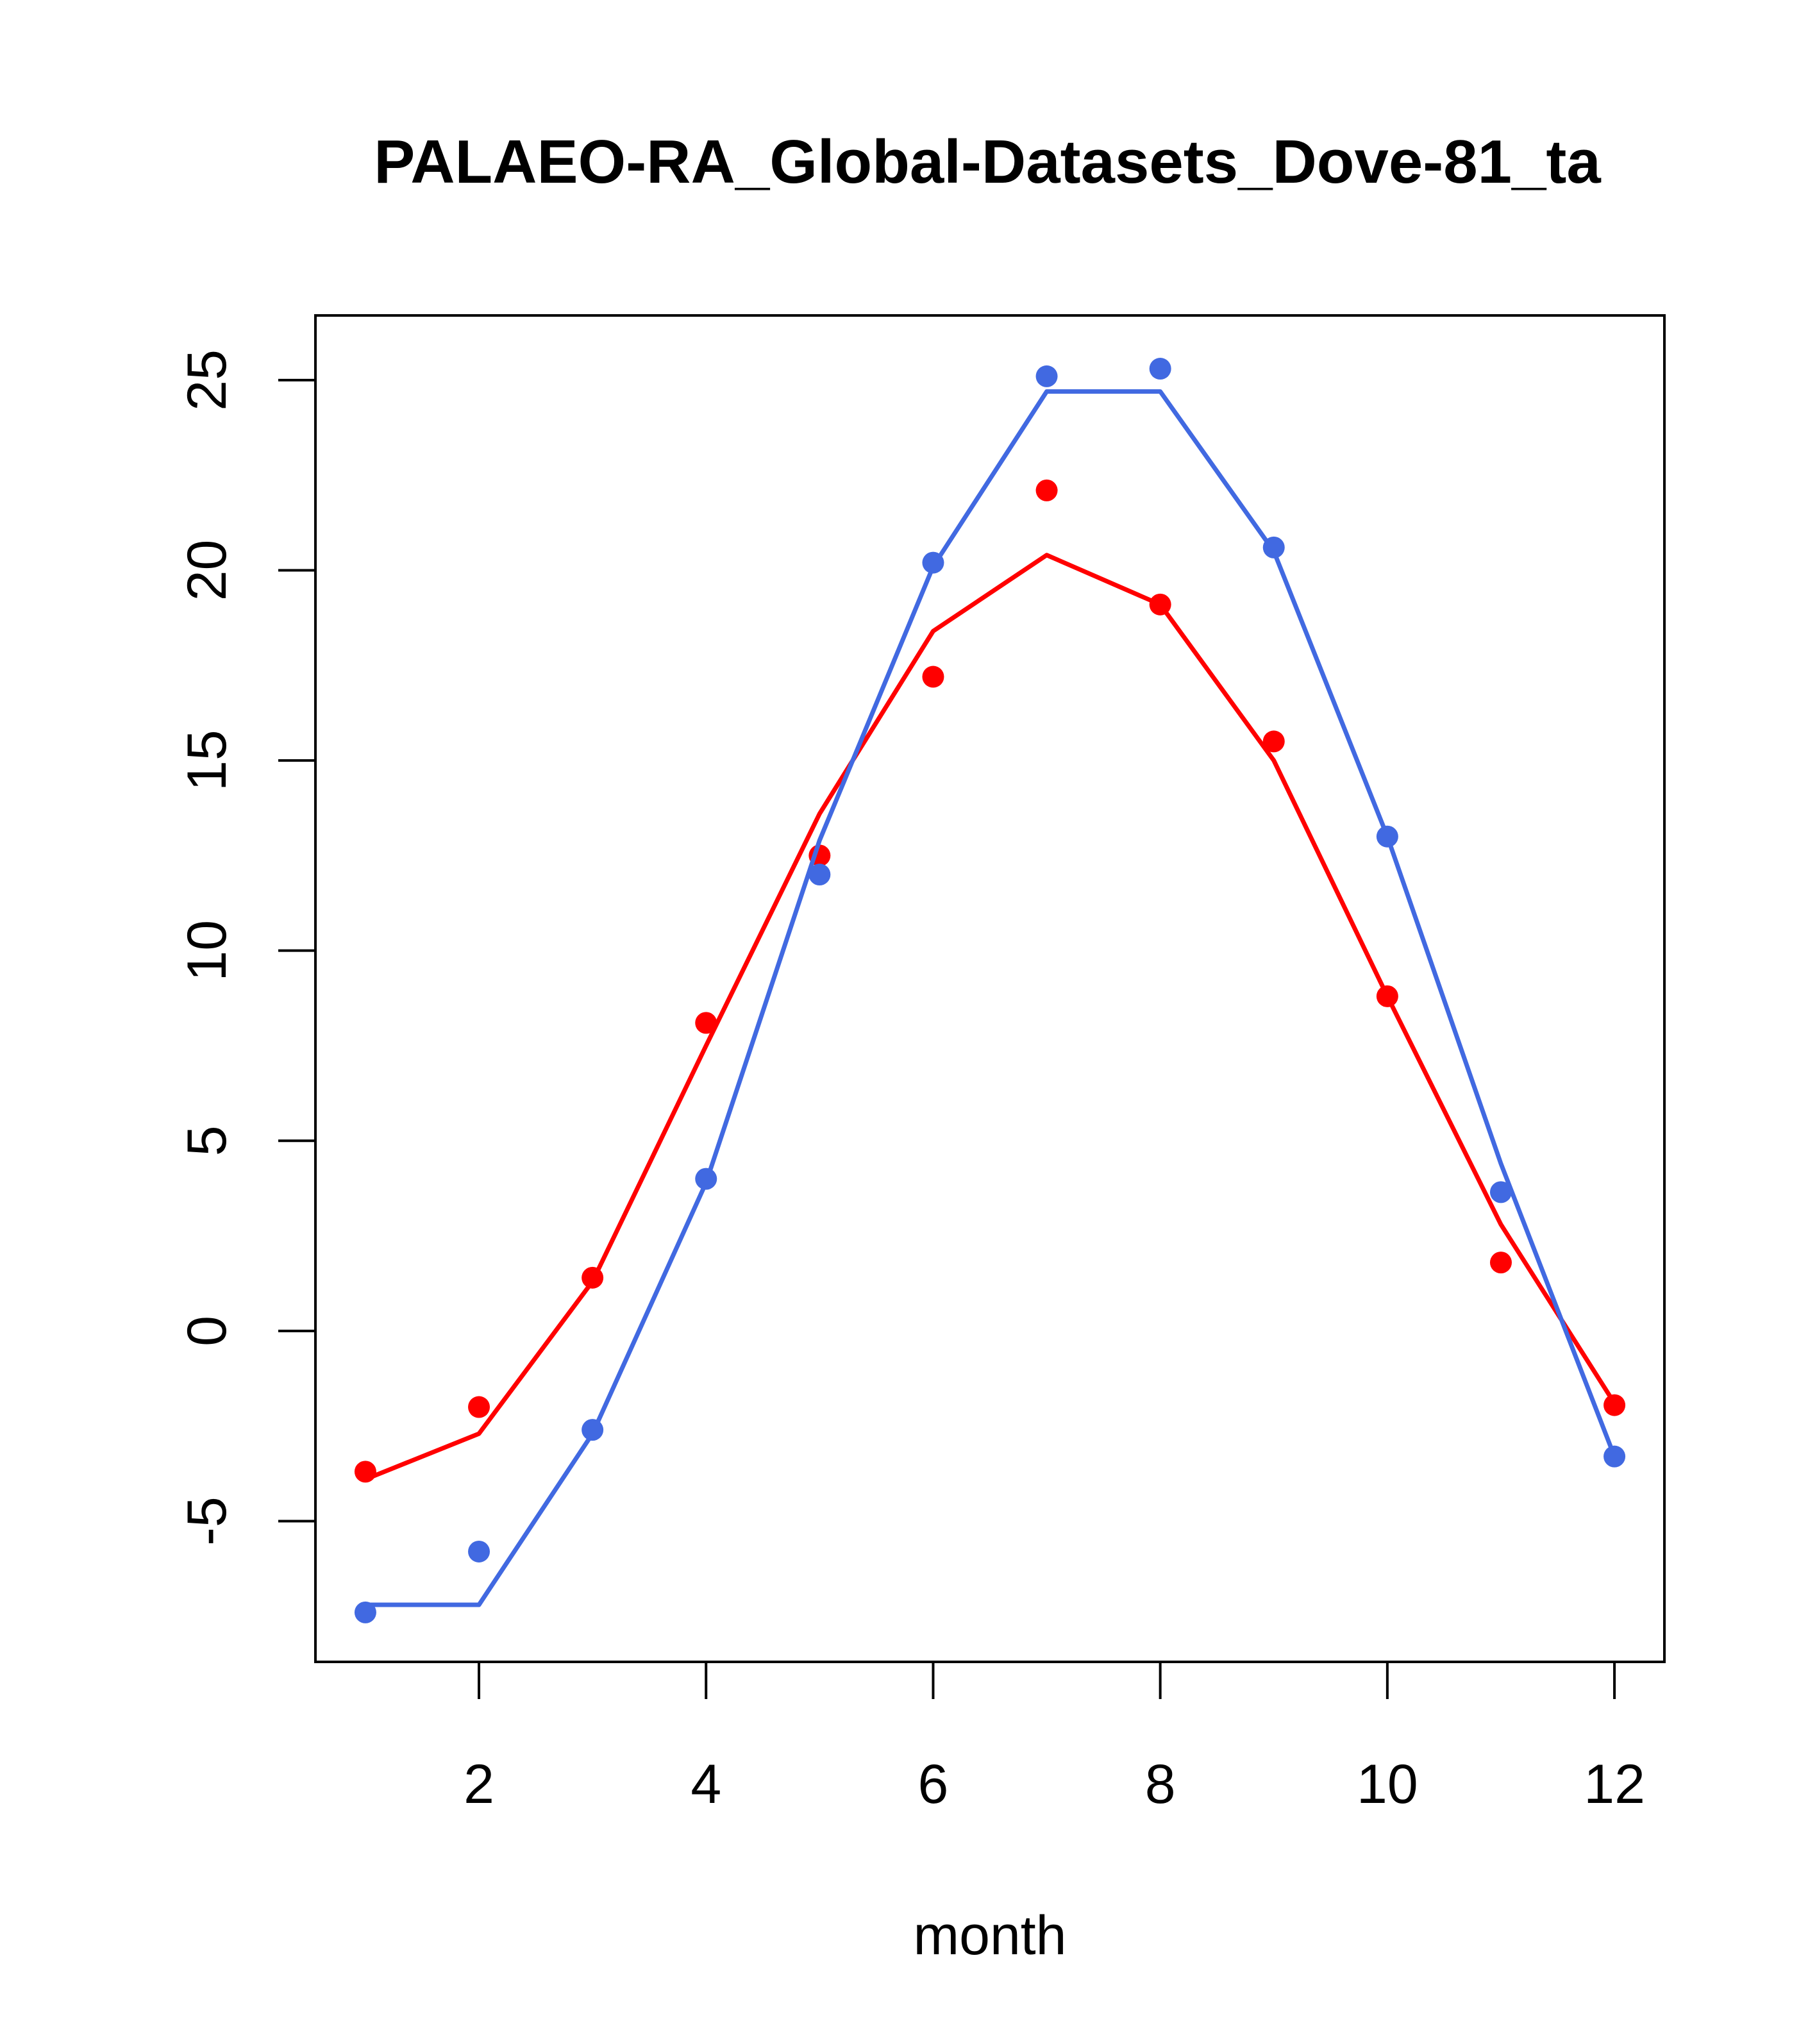 The width and height of the screenshot is (1817, 2044). What do you see at coordinates (207, 1140) in the screenshot?
I see `y-tick-label: 5` at bounding box center [207, 1140].